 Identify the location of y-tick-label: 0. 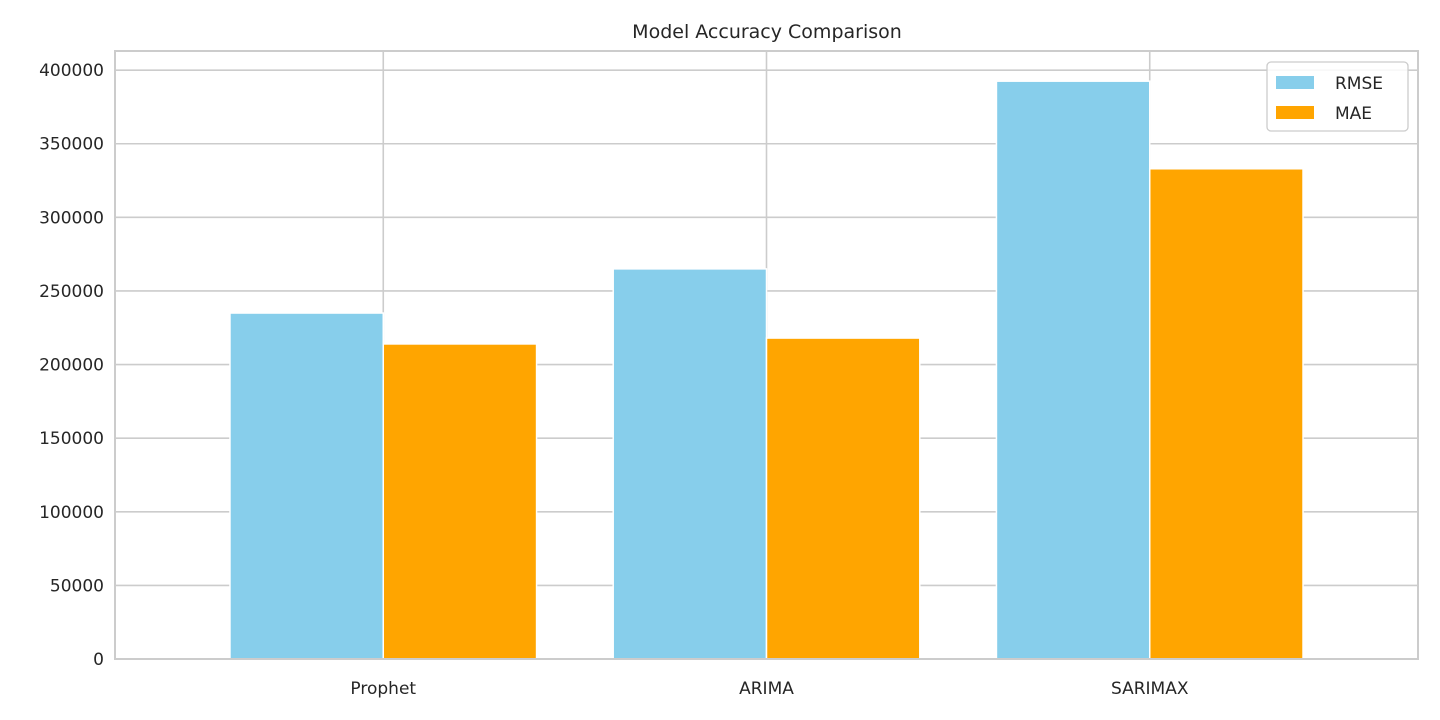
(98, 660).